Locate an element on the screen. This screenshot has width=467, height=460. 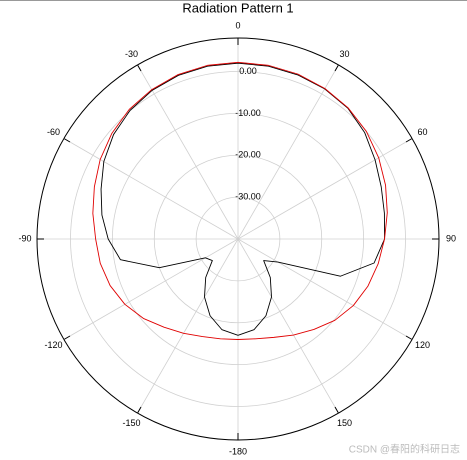
theta-tick-label: 120 is located at coordinates (422, 345).